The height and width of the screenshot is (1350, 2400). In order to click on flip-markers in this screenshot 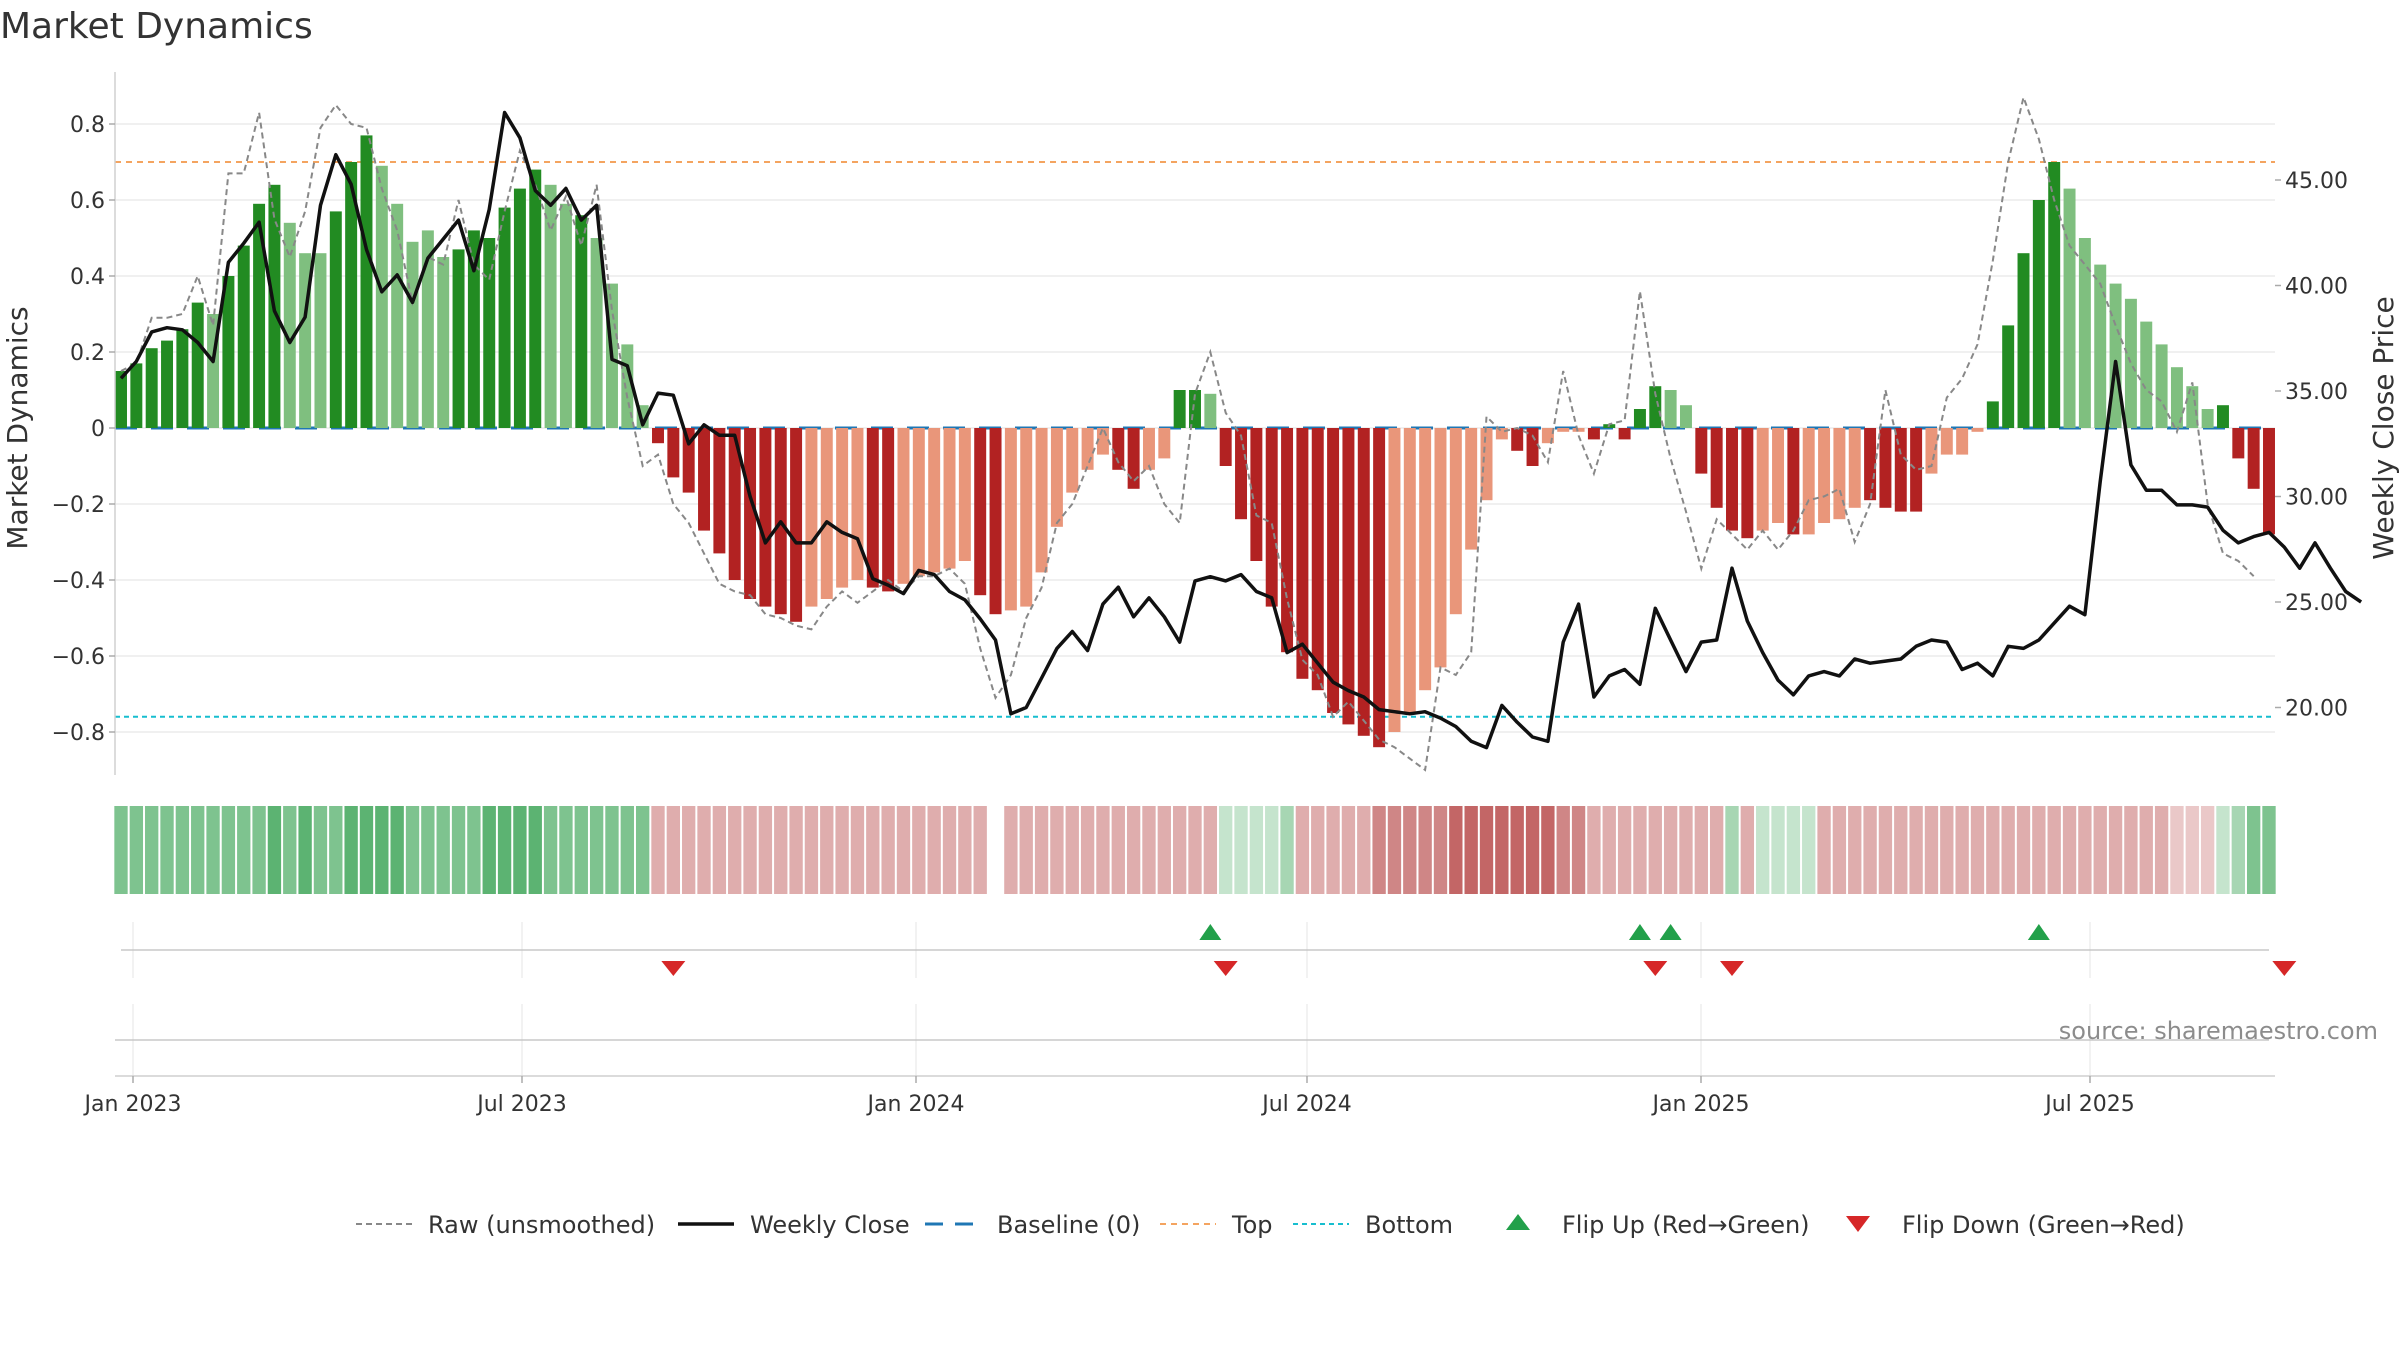, I will do `click(1206, 999)`.